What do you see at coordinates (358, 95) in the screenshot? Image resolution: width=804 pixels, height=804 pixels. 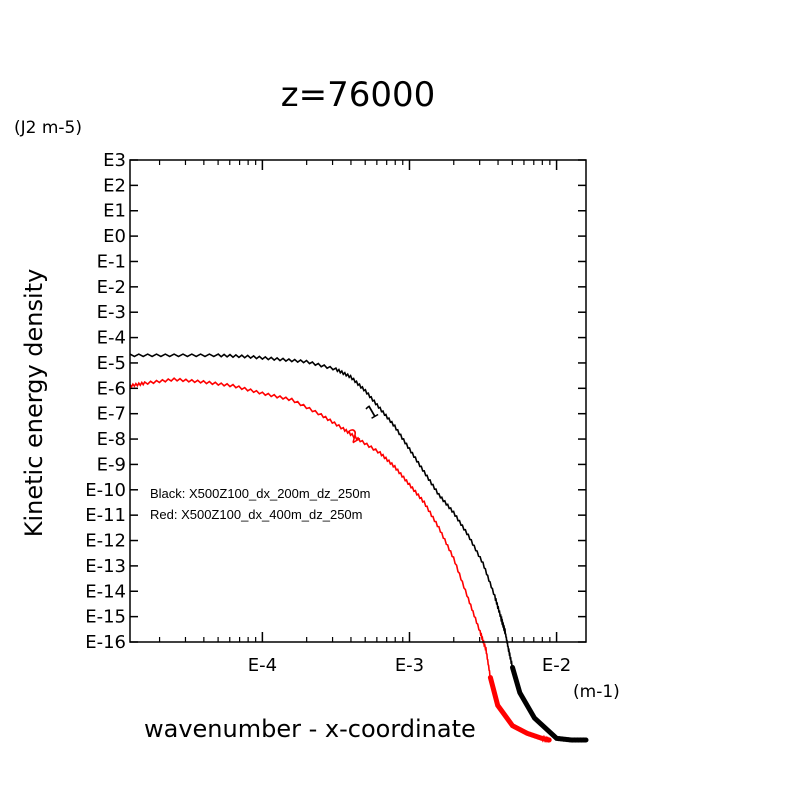 I see `chart-title: z=76000` at bounding box center [358, 95].